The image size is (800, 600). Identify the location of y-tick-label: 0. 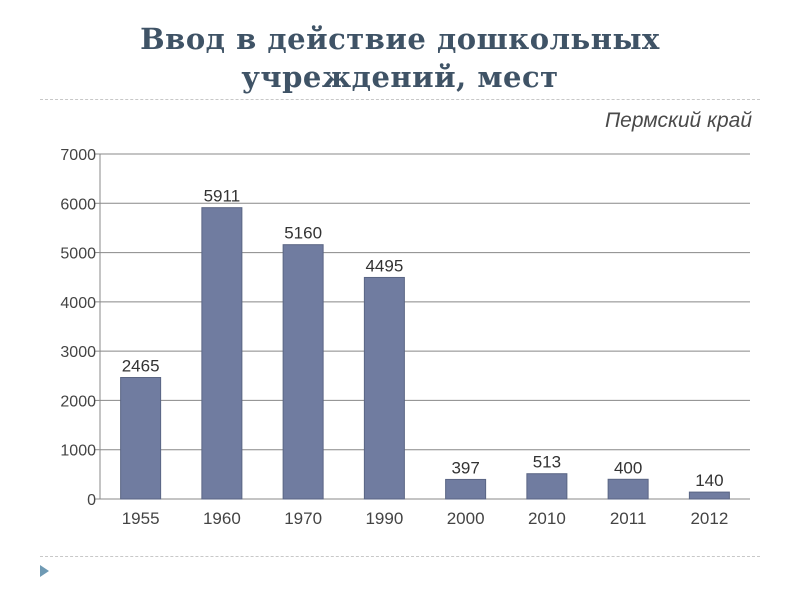
(91, 500).